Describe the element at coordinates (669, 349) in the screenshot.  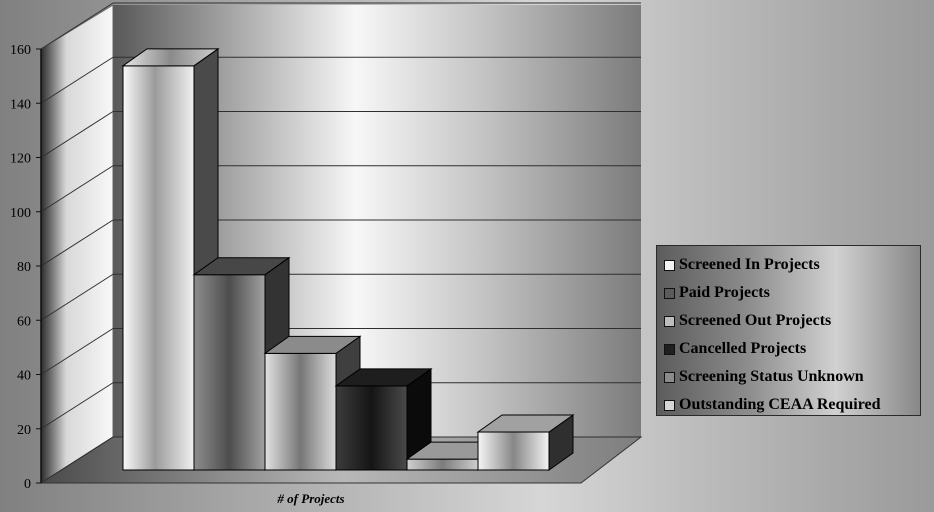
I see `legend-swatch-cancelled` at that location.